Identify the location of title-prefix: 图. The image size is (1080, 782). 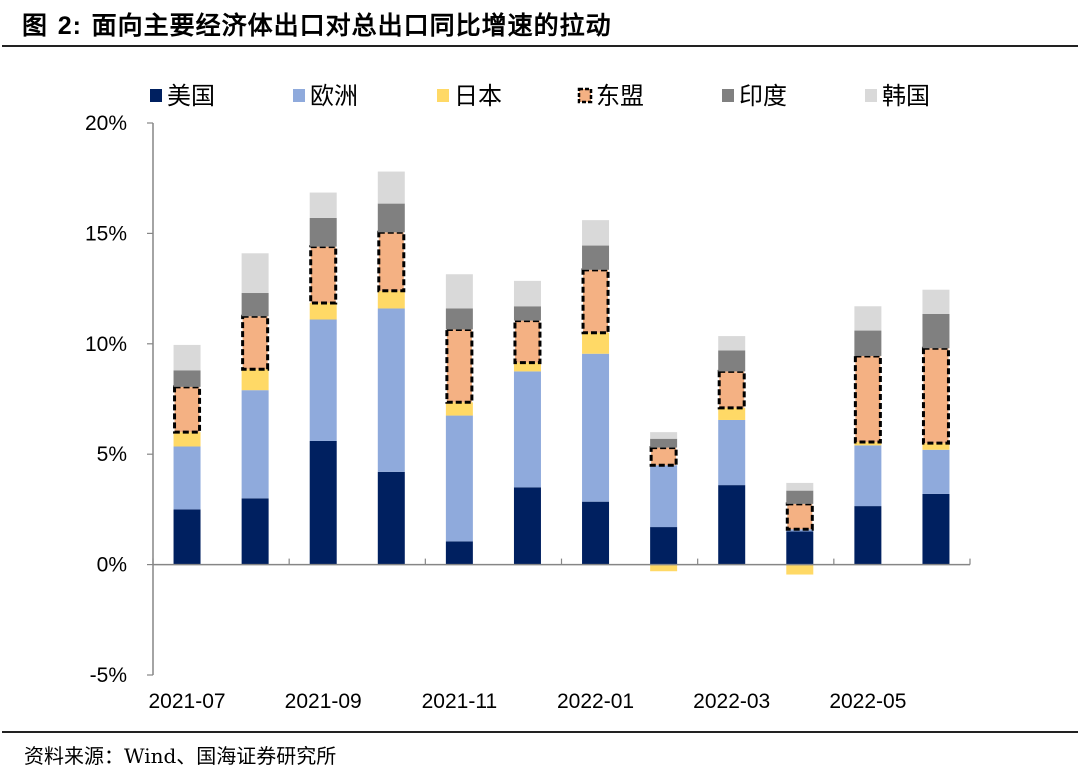
(40, 25).